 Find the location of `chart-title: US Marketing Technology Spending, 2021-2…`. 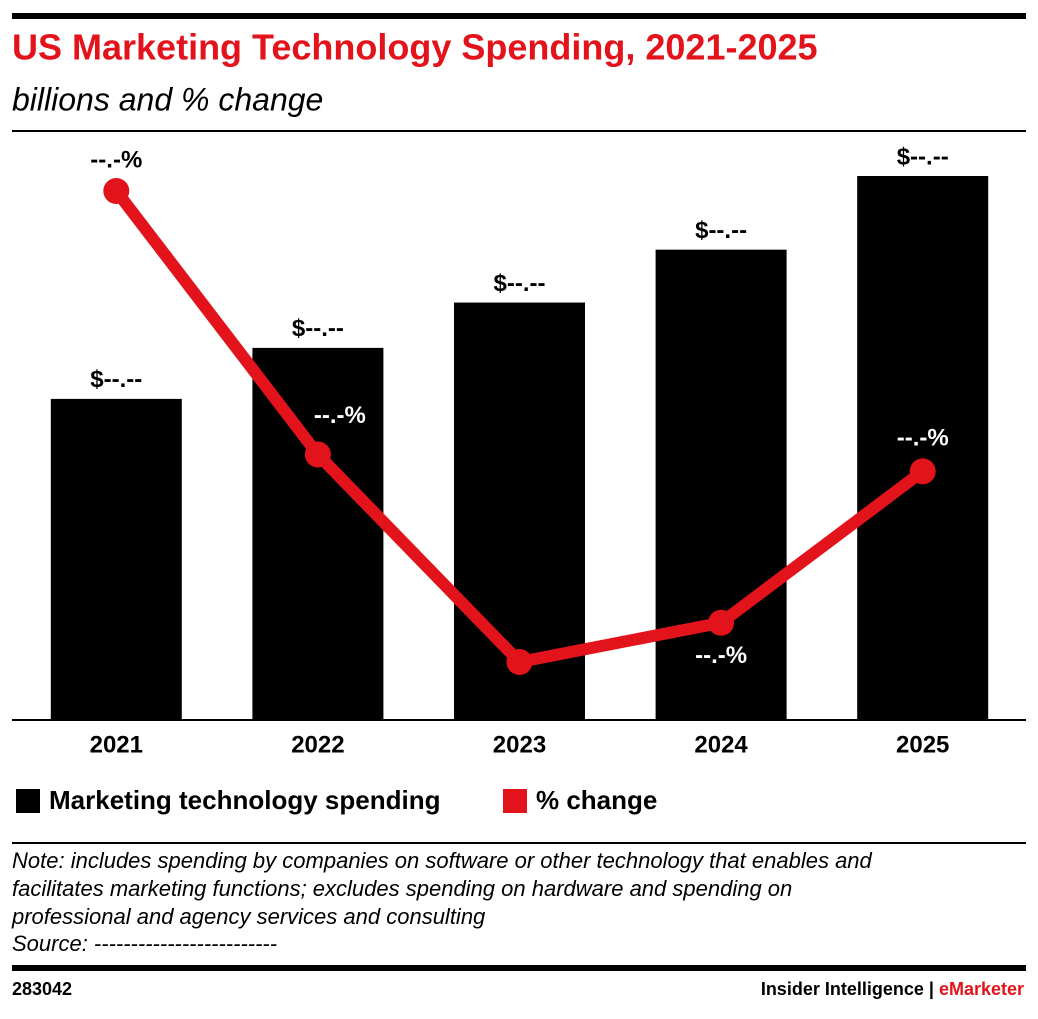

chart-title: US Marketing Technology Spending, 2021-2… is located at coordinates (415, 47).